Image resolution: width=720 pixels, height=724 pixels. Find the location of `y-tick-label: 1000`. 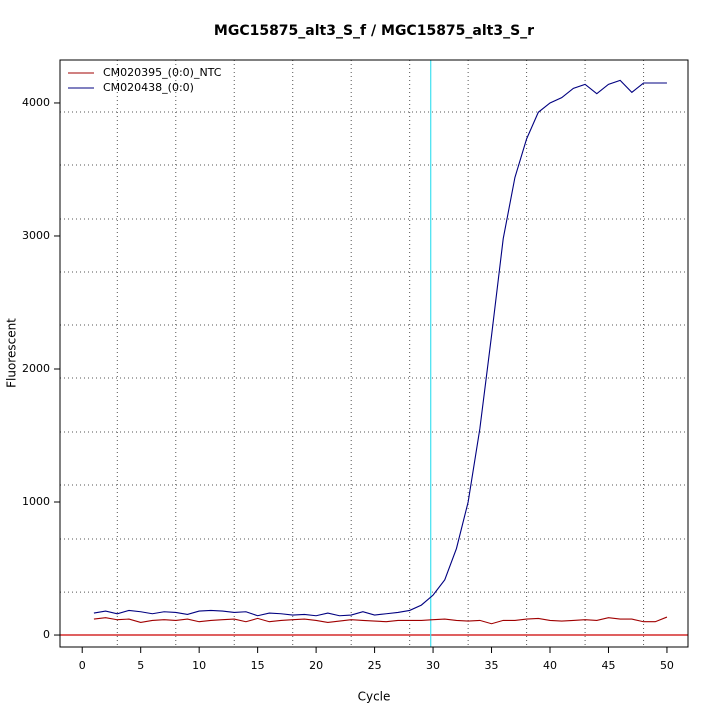

y-tick-label: 1000 is located at coordinates (36, 501).